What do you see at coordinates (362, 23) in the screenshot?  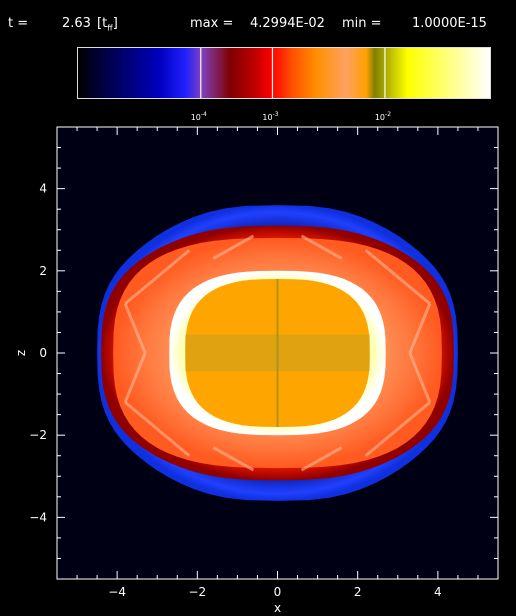 I see `min-label: min =` at bounding box center [362, 23].